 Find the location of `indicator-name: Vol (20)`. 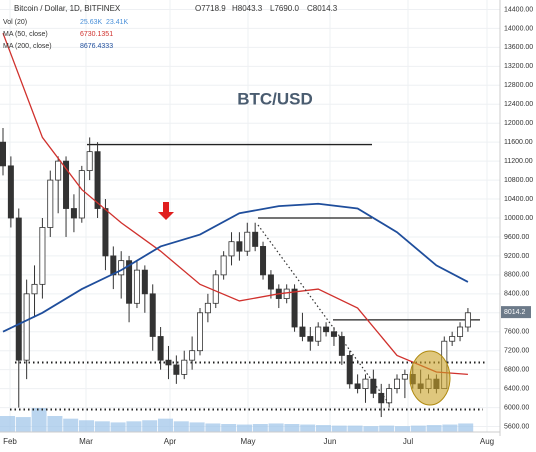

indicator-name: Vol (20) is located at coordinates (15, 22).